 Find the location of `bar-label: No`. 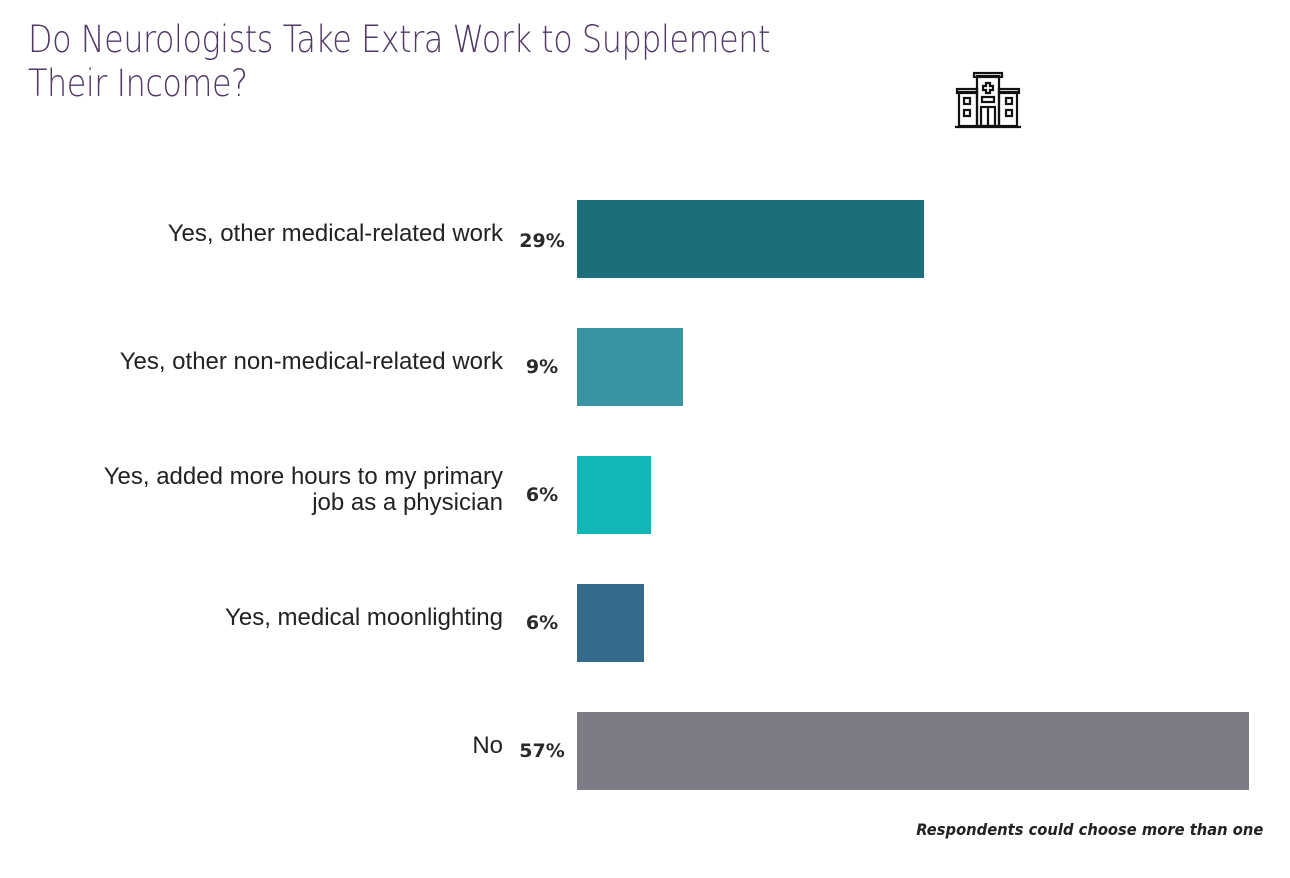

bar-label: No is located at coordinates (253, 746).